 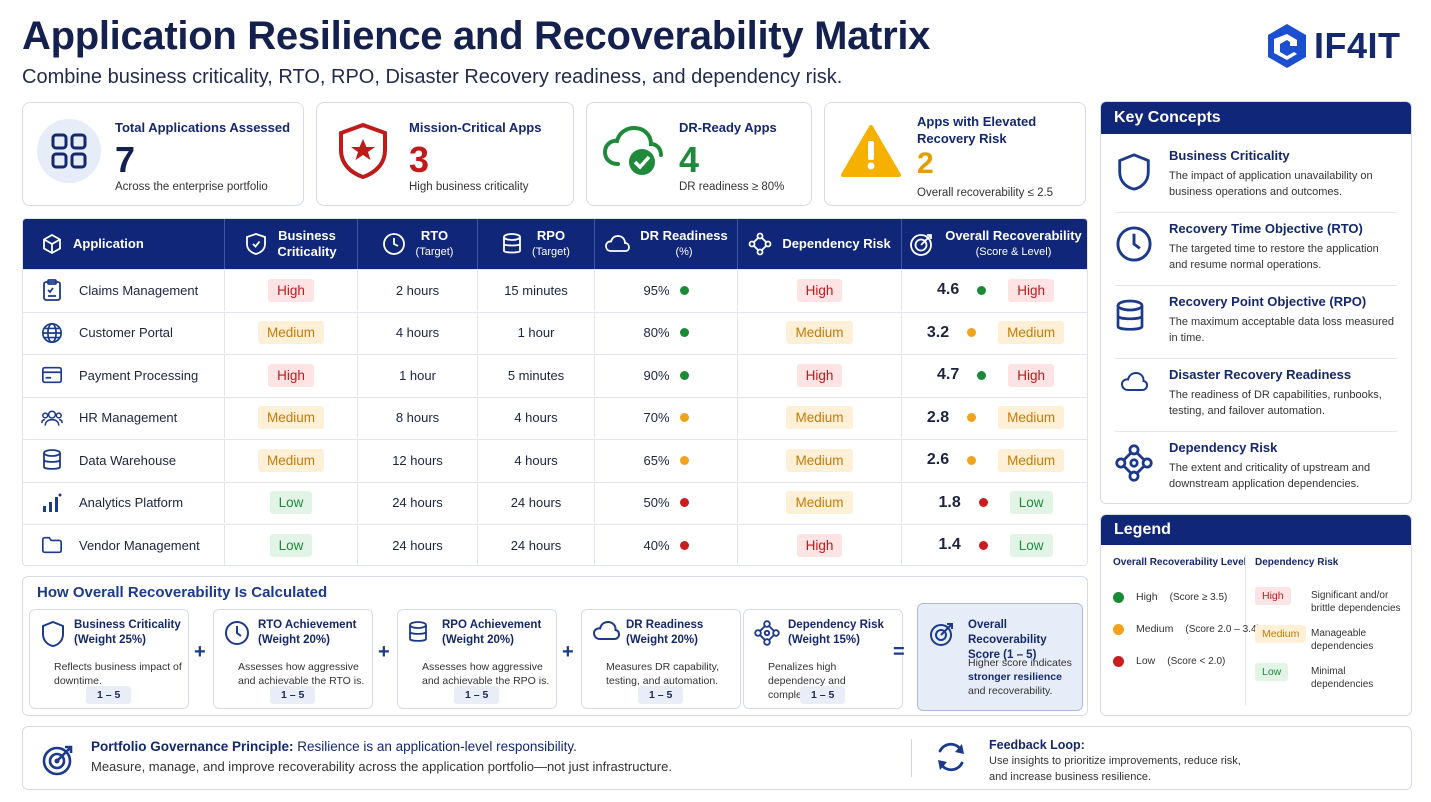 I want to click on step-title-text: Dependency Risk, so click(x=836, y=625).